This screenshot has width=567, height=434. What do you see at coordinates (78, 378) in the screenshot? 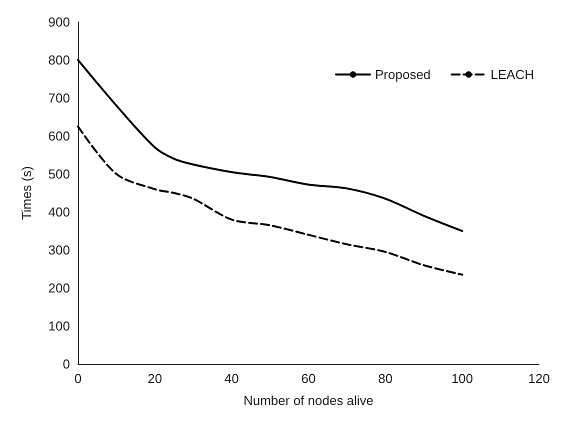
I see `x-tick-label: 0` at bounding box center [78, 378].